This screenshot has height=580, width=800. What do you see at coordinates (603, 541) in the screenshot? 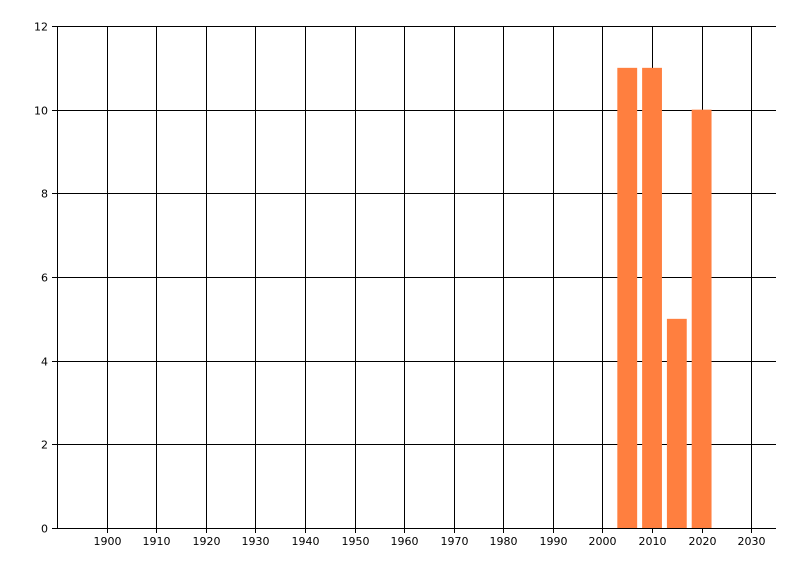
I see `x-tick-label: 2000` at bounding box center [603, 541].